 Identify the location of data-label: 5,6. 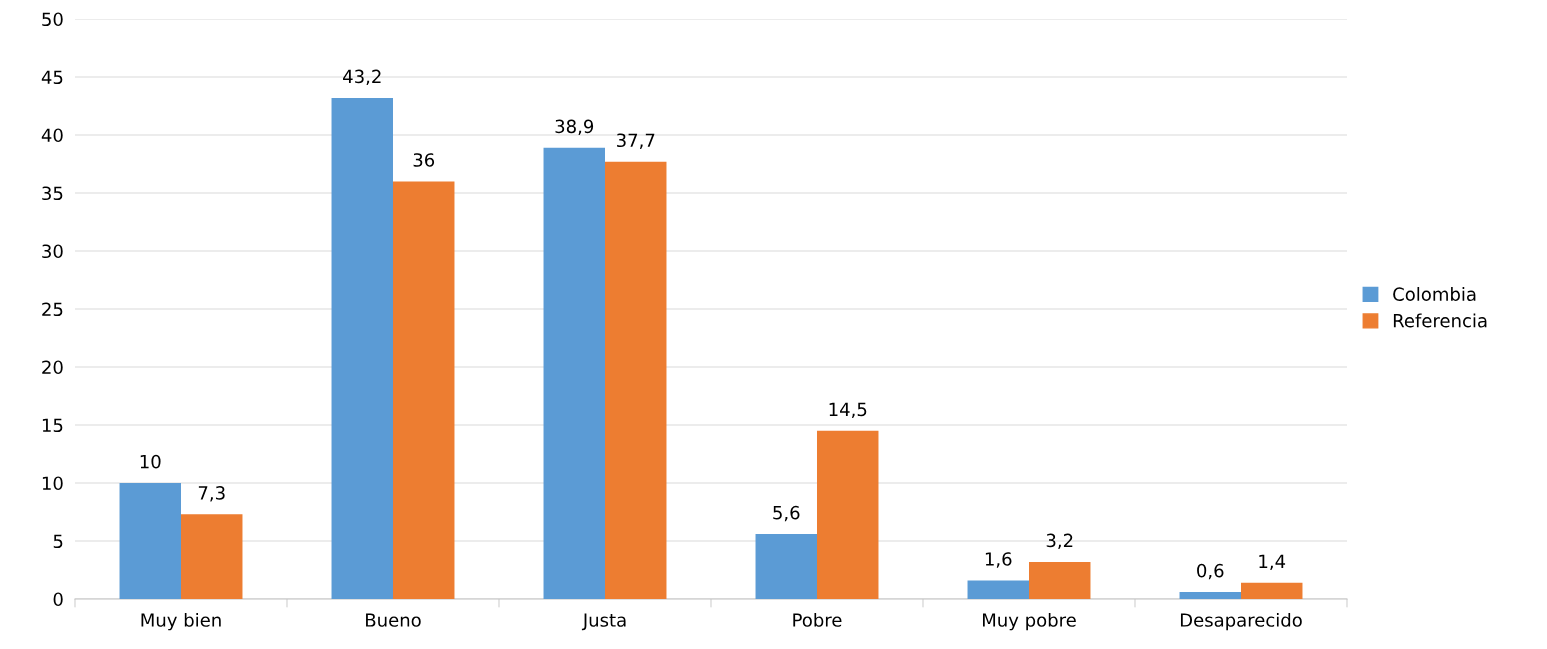
(786, 513).